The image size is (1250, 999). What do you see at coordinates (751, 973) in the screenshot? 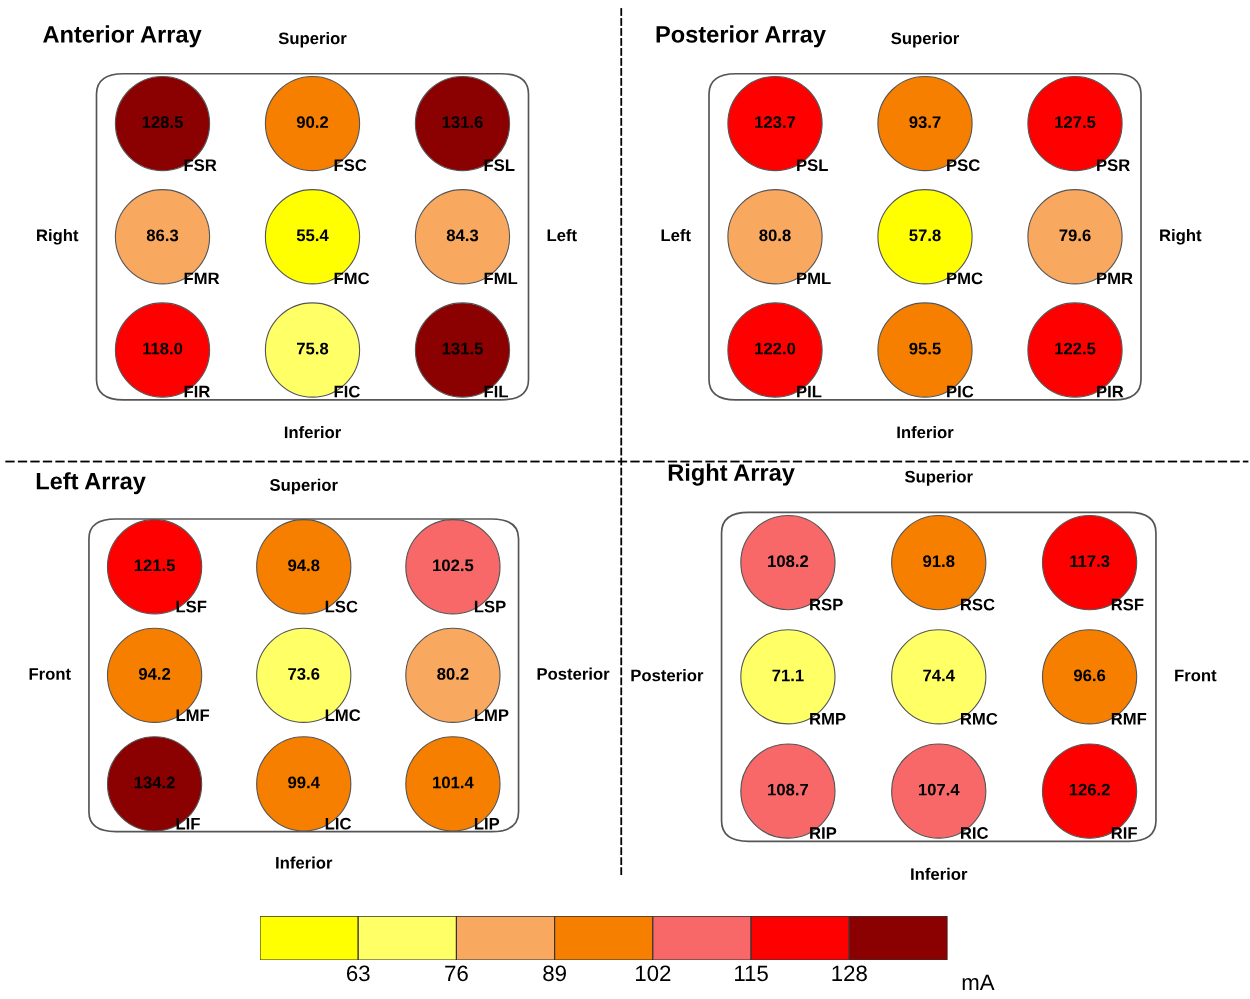
I see `x-tick-label: 115` at bounding box center [751, 973].